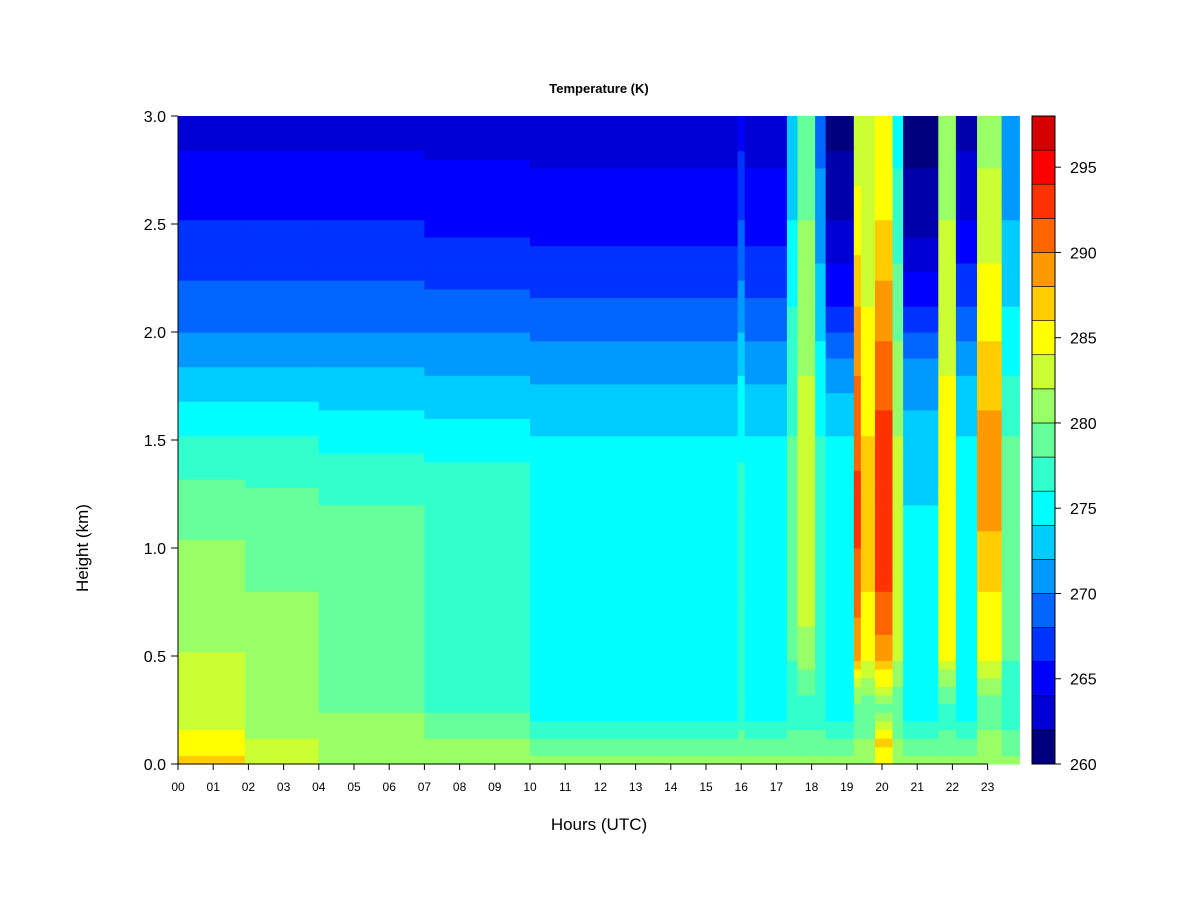 Image resolution: width=1200 pixels, height=900 pixels. I want to click on y-tick-label: 1.5, so click(155, 441).